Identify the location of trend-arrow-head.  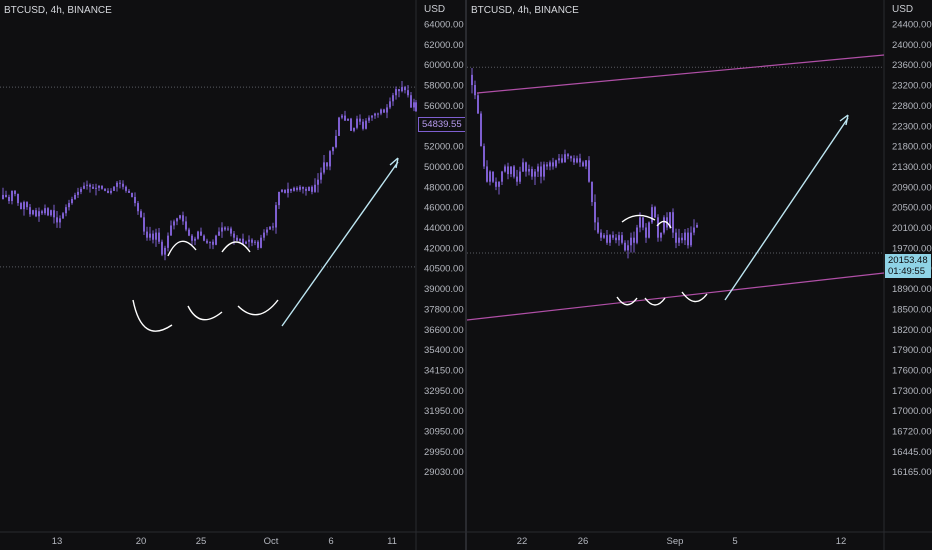
(844, 120).